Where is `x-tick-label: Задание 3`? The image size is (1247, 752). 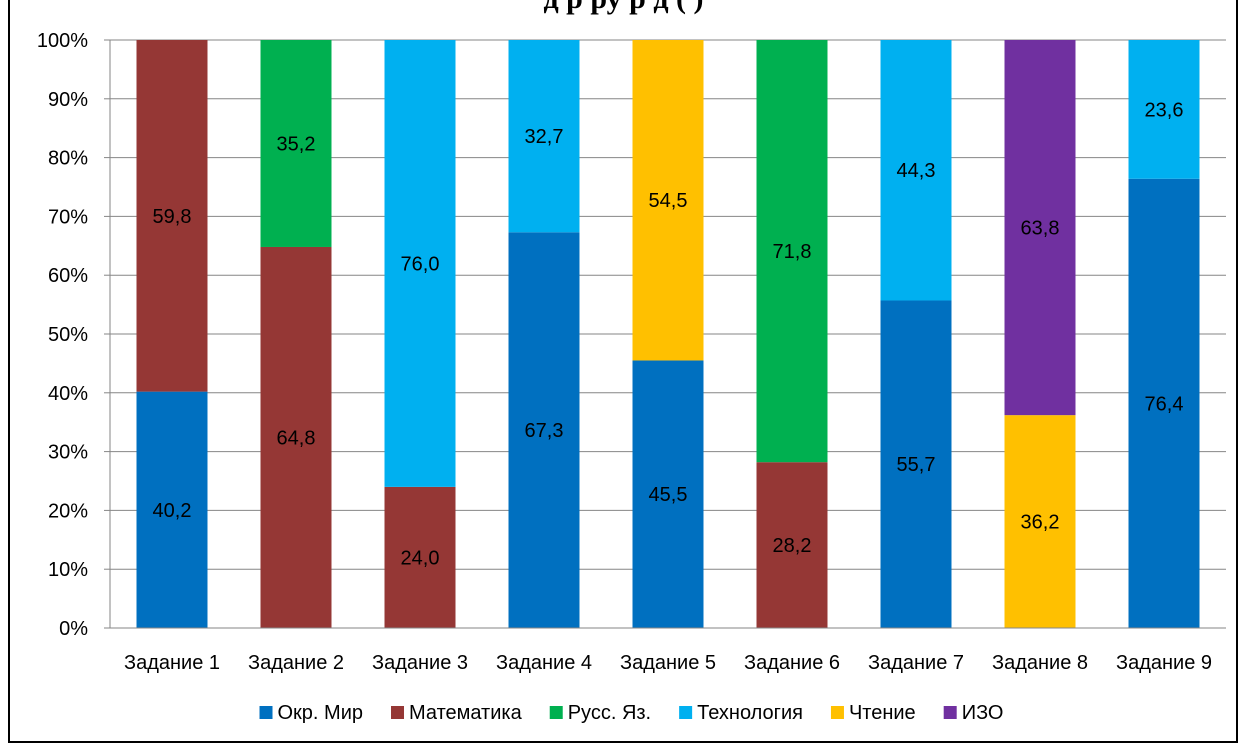 x-tick-label: Задание 3 is located at coordinates (420, 663).